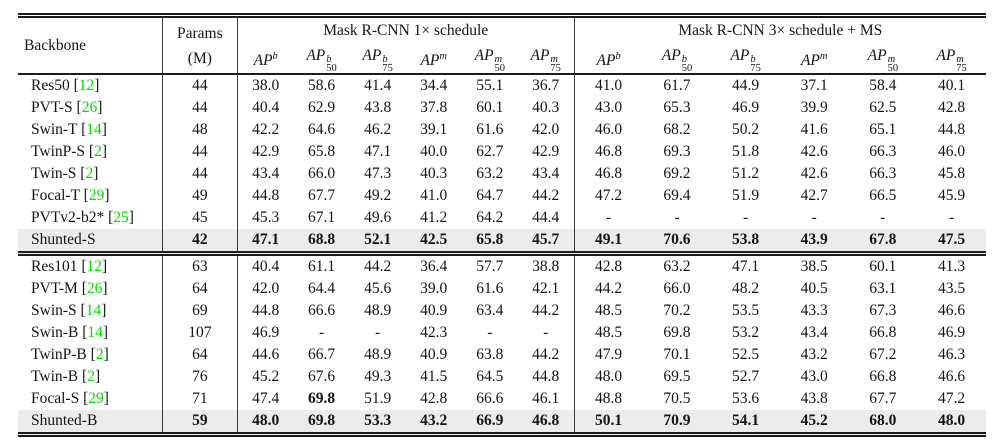 The width and height of the screenshot is (1004, 441). Describe the element at coordinates (814, 376) in the screenshot. I see `value-cell: 43.0` at that location.